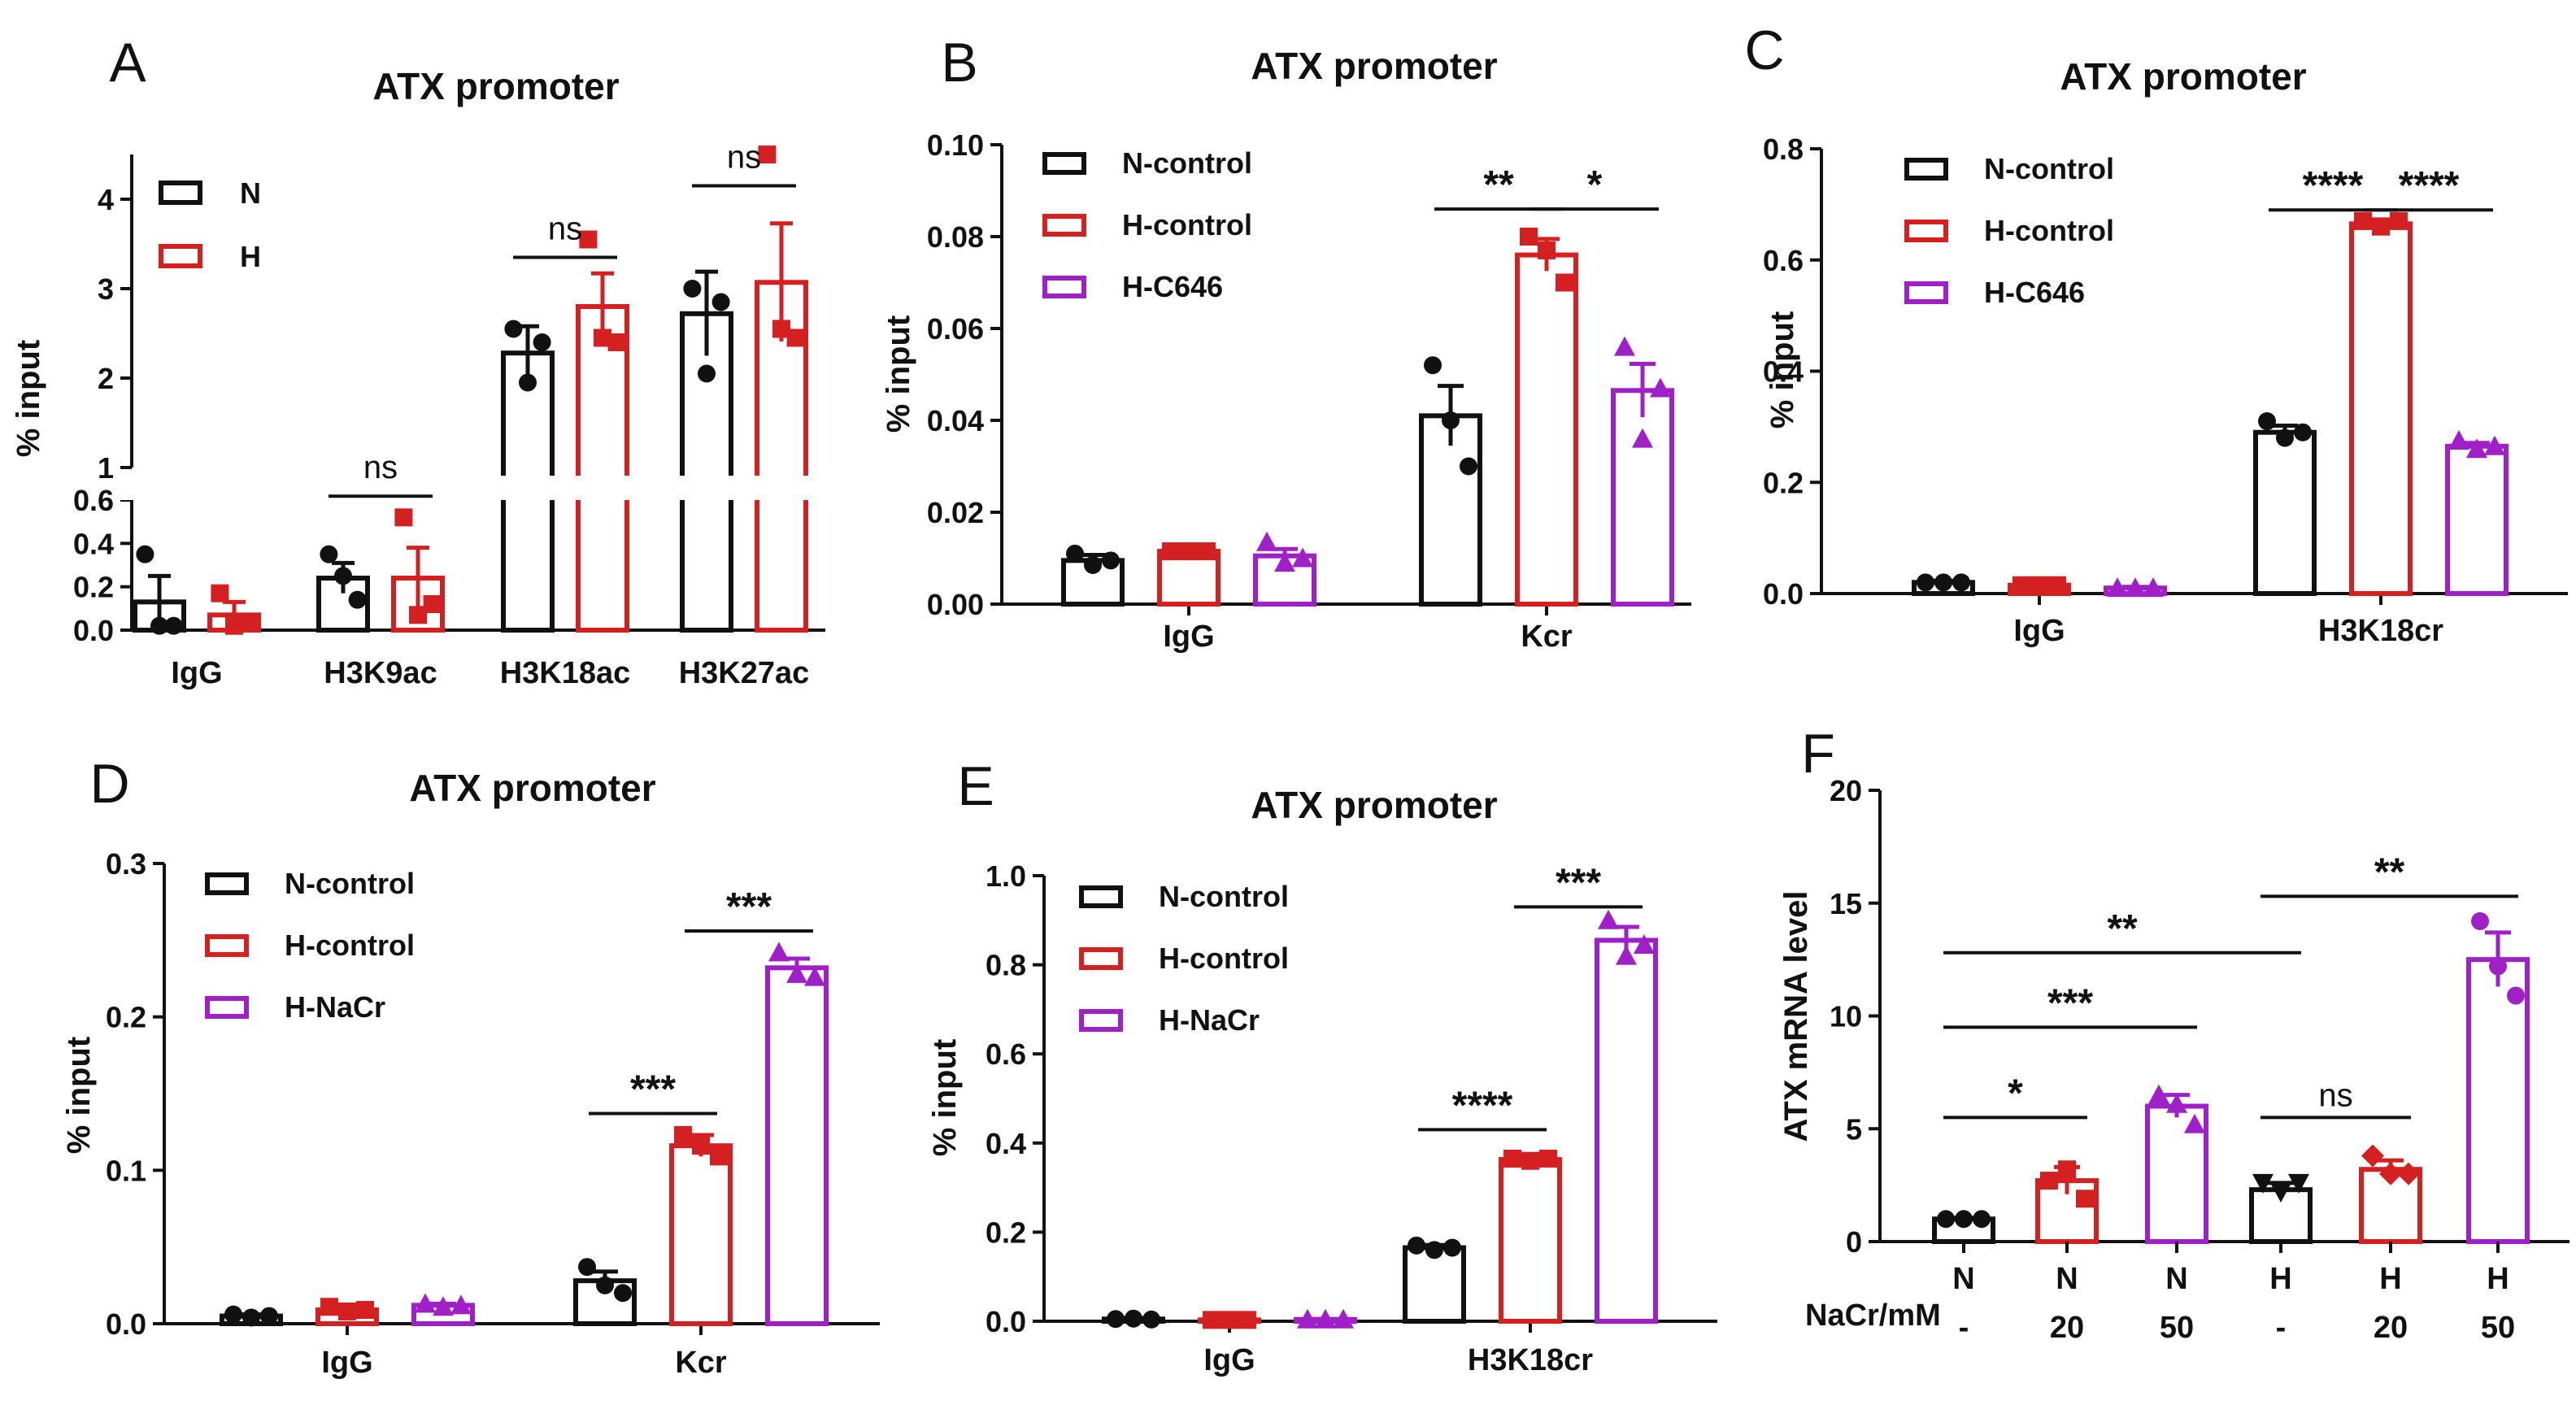 This screenshot has height=1405, width=2576. What do you see at coordinates (106, 199) in the screenshot?
I see `y-tick-label: 4` at bounding box center [106, 199].